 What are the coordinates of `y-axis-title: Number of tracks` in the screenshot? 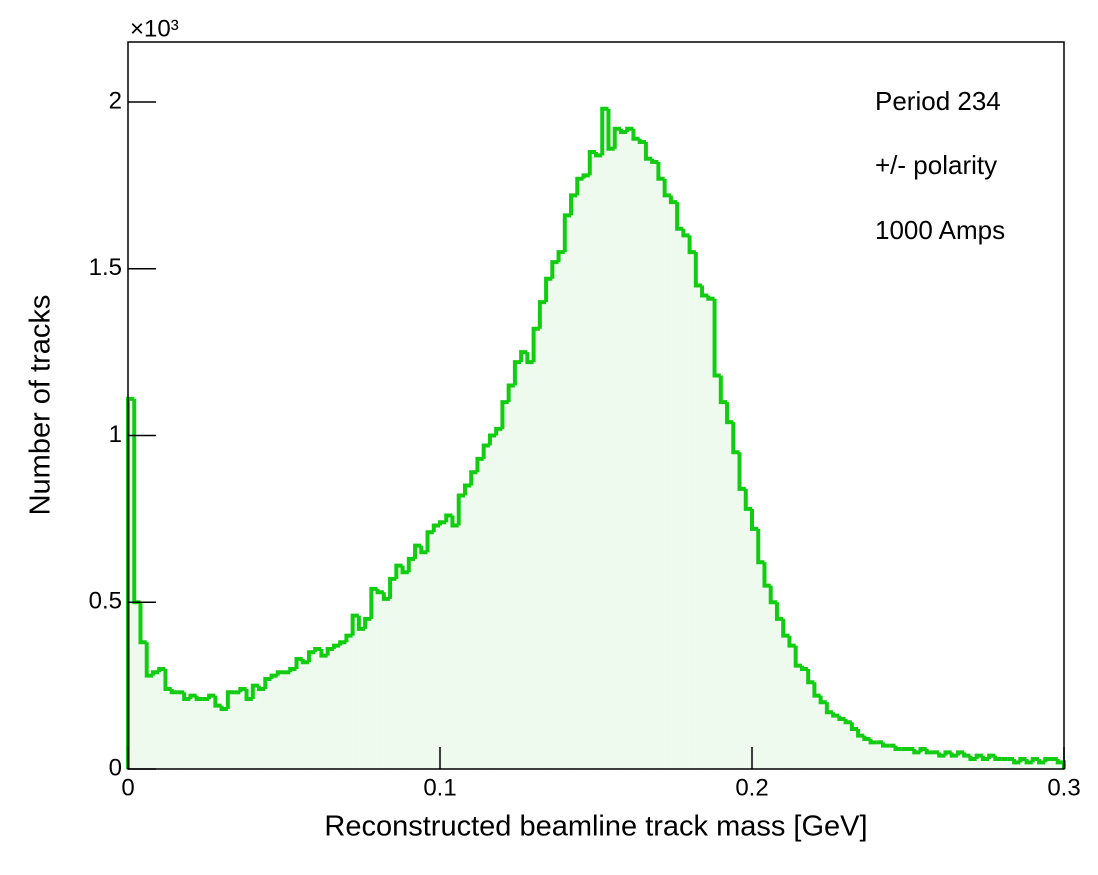 It's located at (41, 405).